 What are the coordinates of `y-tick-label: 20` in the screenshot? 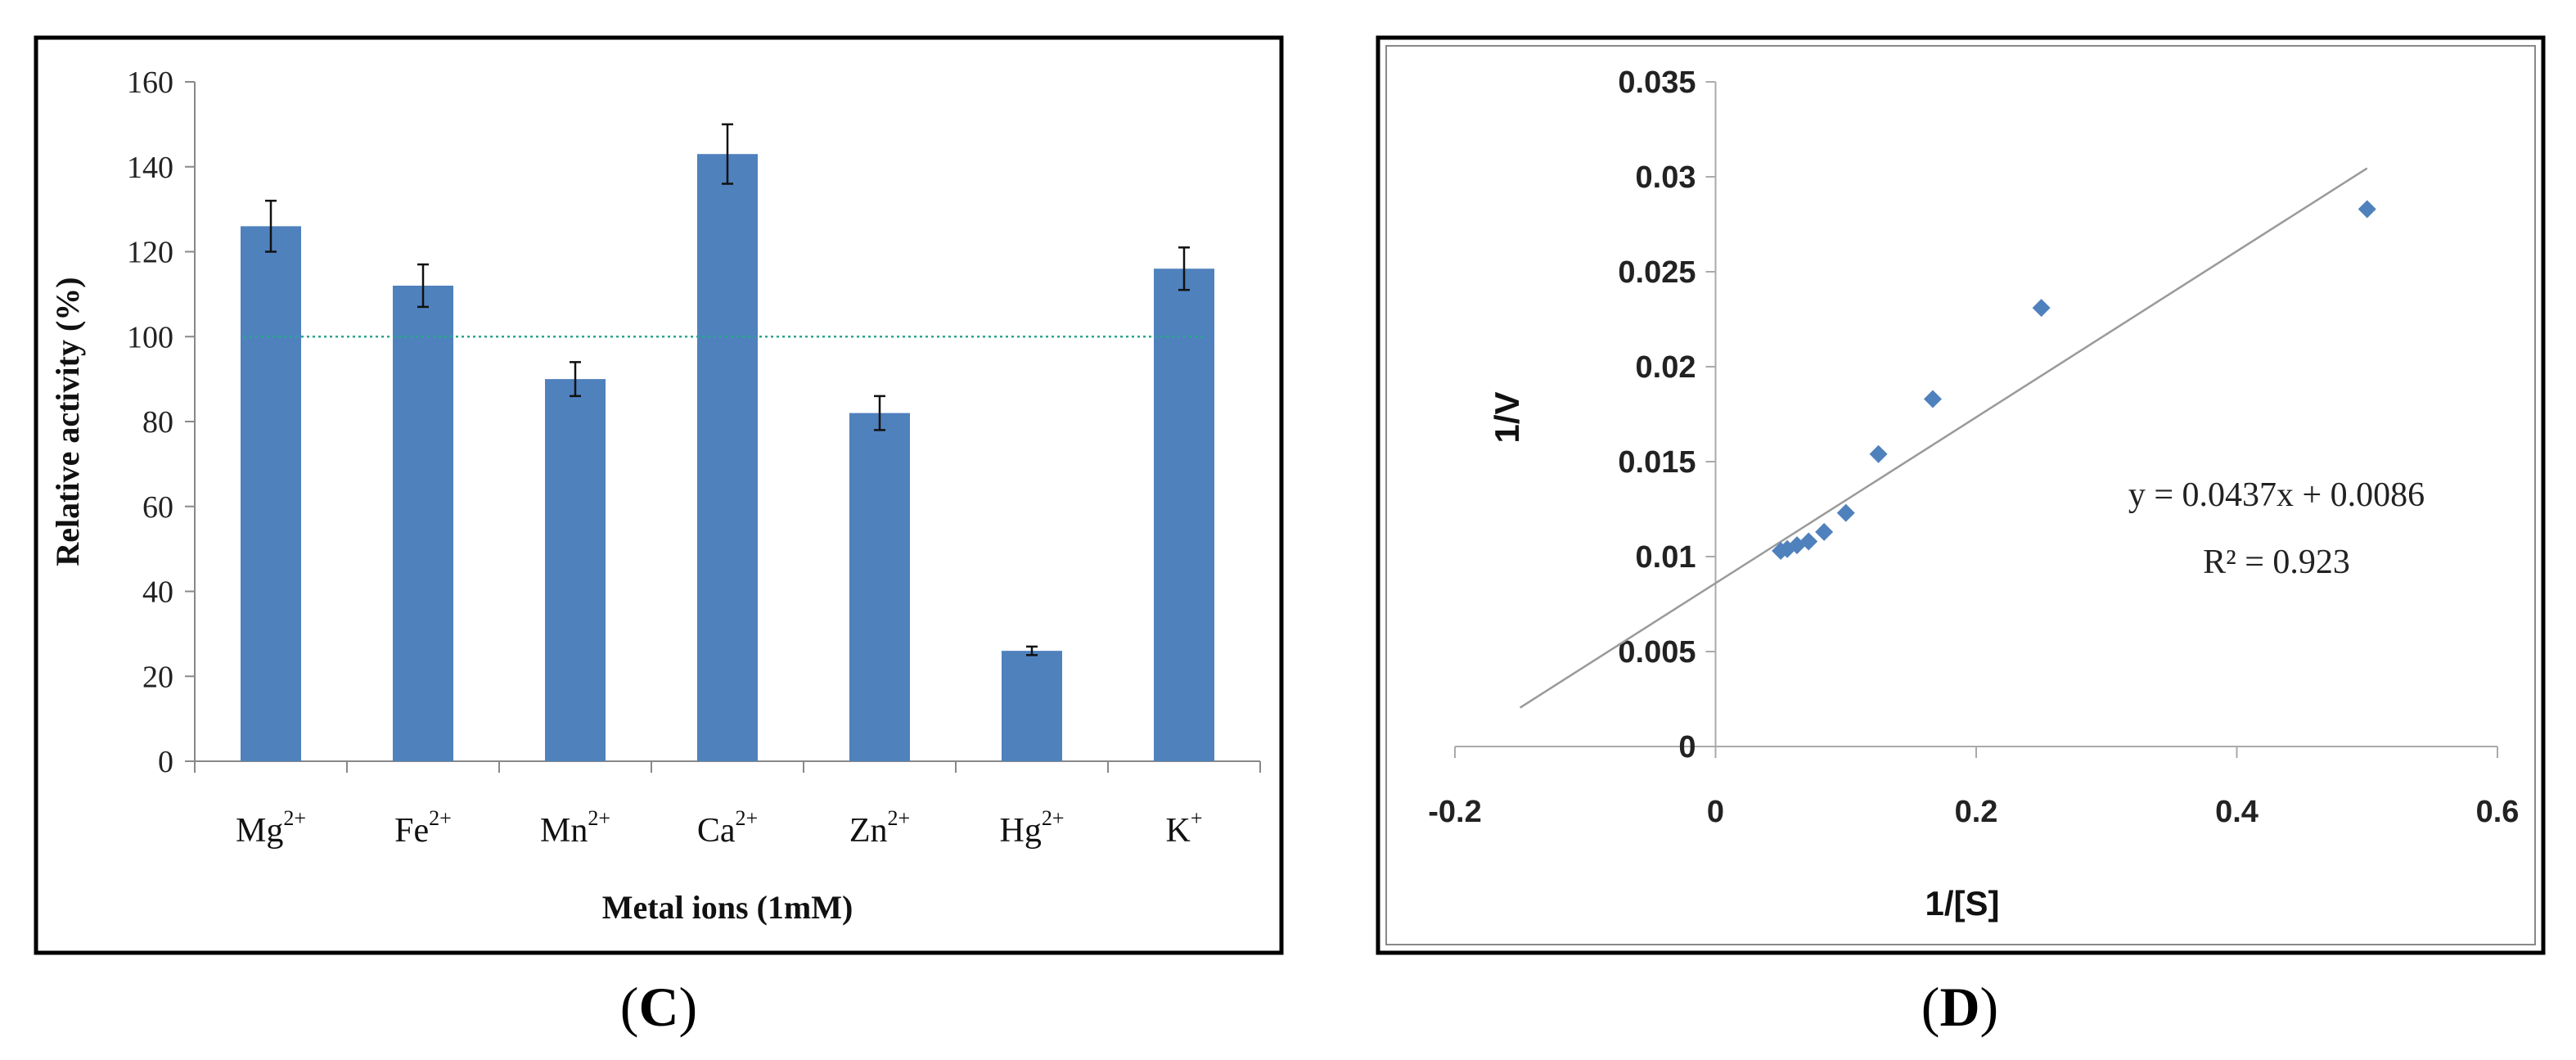 It's located at (157, 677).